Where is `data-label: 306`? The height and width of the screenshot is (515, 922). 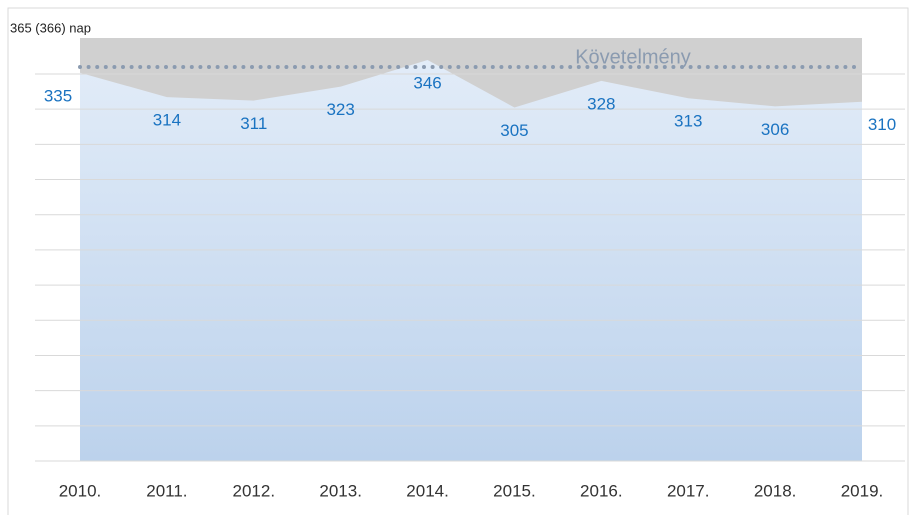
data-label: 306 is located at coordinates (775, 129).